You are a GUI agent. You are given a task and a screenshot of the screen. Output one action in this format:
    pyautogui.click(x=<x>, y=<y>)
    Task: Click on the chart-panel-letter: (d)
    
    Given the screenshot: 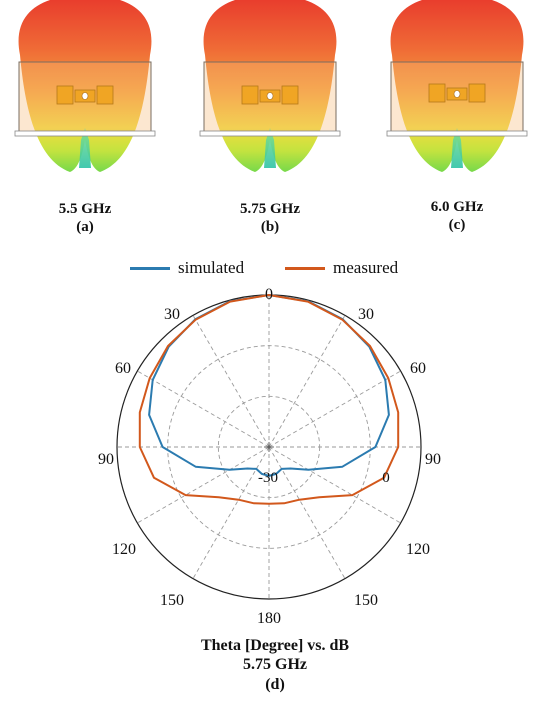 What is the action you would take?
    pyautogui.click(x=275, y=684)
    